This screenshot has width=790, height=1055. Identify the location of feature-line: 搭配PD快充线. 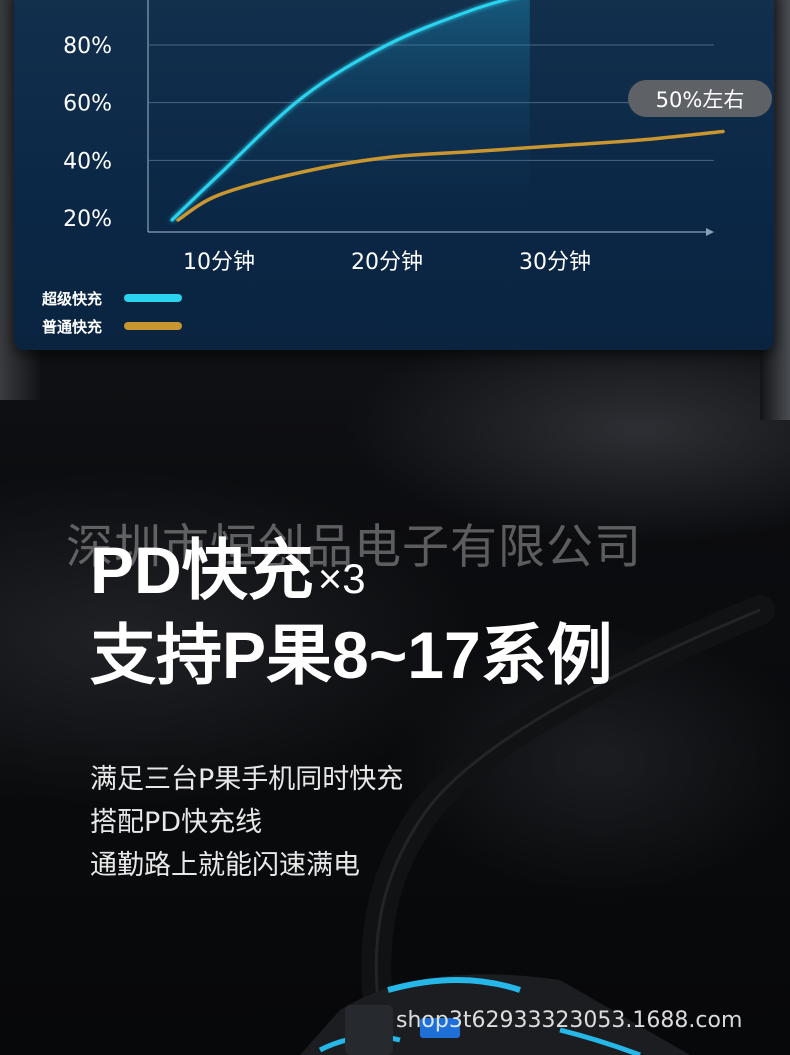
(176, 822).